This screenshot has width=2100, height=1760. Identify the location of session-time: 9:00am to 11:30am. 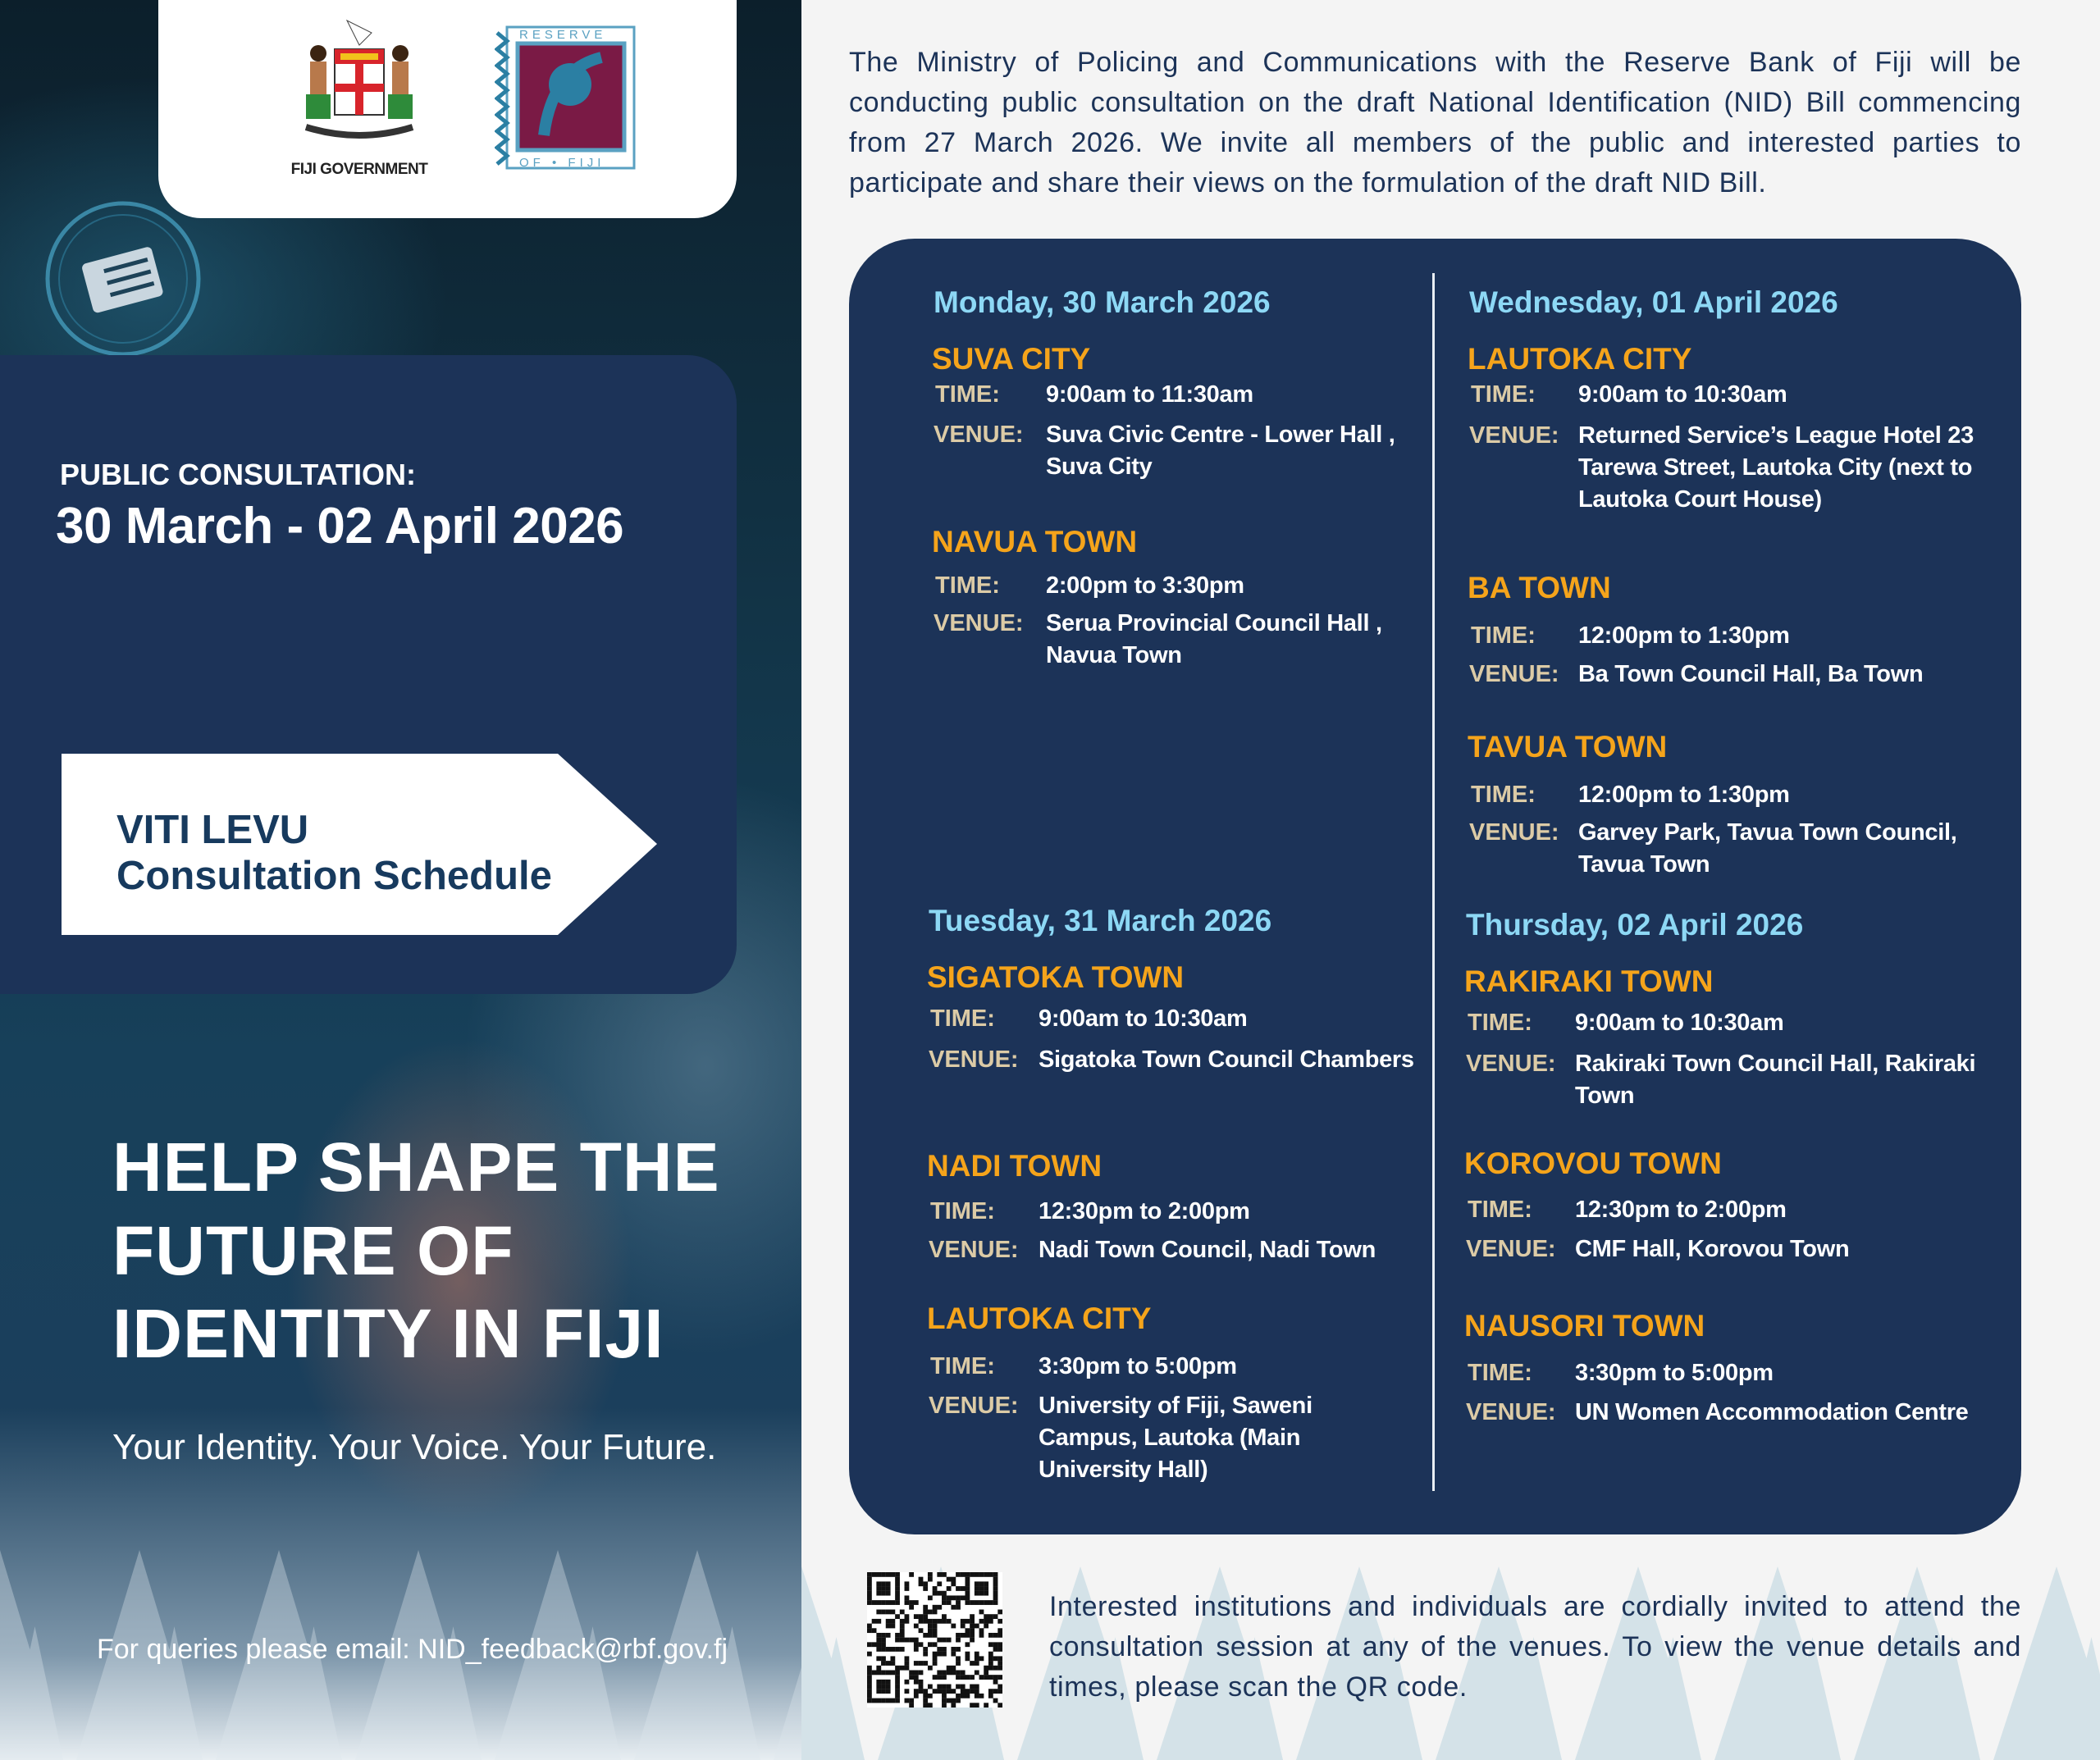
(1149, 394).